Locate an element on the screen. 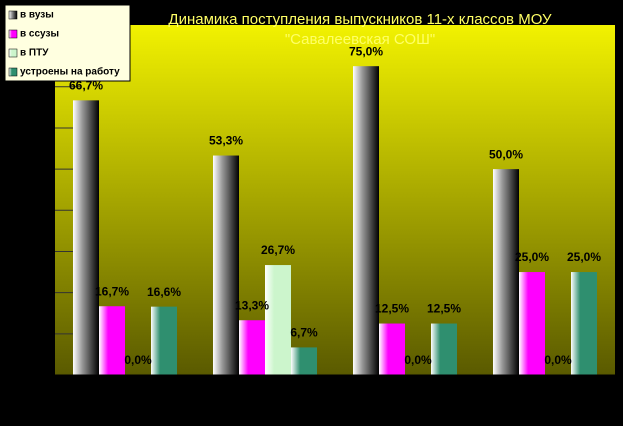 Image resolution: width=623 pixels, height=426 pixels. value-label: 16,7% is located at coordinates (112, 291).